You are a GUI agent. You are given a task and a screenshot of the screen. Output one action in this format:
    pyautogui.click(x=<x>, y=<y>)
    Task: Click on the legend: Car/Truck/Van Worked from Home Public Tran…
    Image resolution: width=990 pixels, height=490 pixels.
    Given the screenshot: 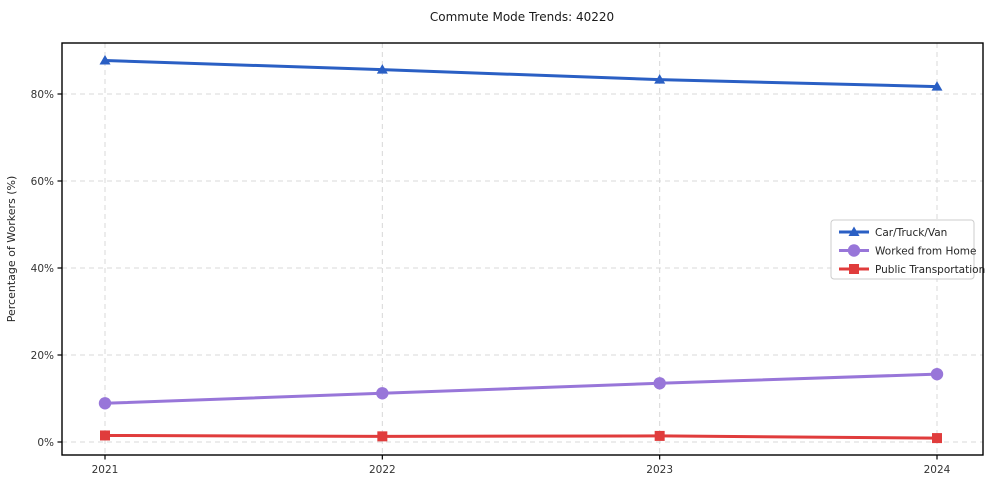 What is the action you would take?
    pyautogui.click(x=907, y=249)
    